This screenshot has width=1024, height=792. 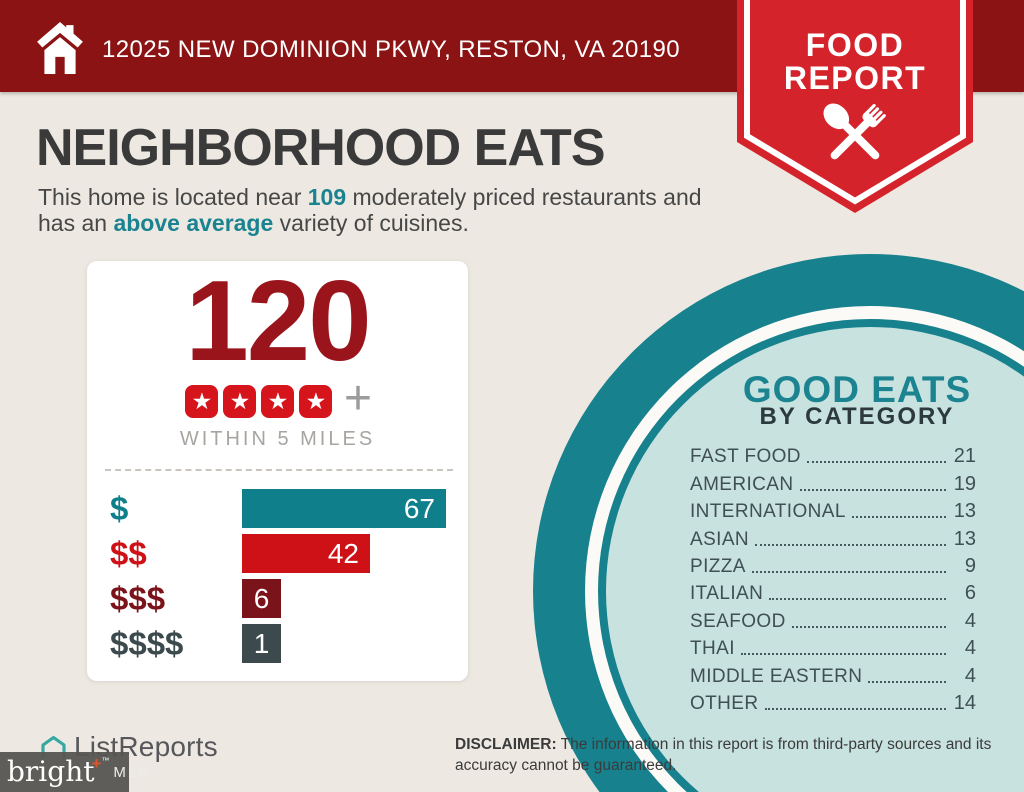 I want to click on category-row: AMERICAN 19, so click(x=833, y=483).